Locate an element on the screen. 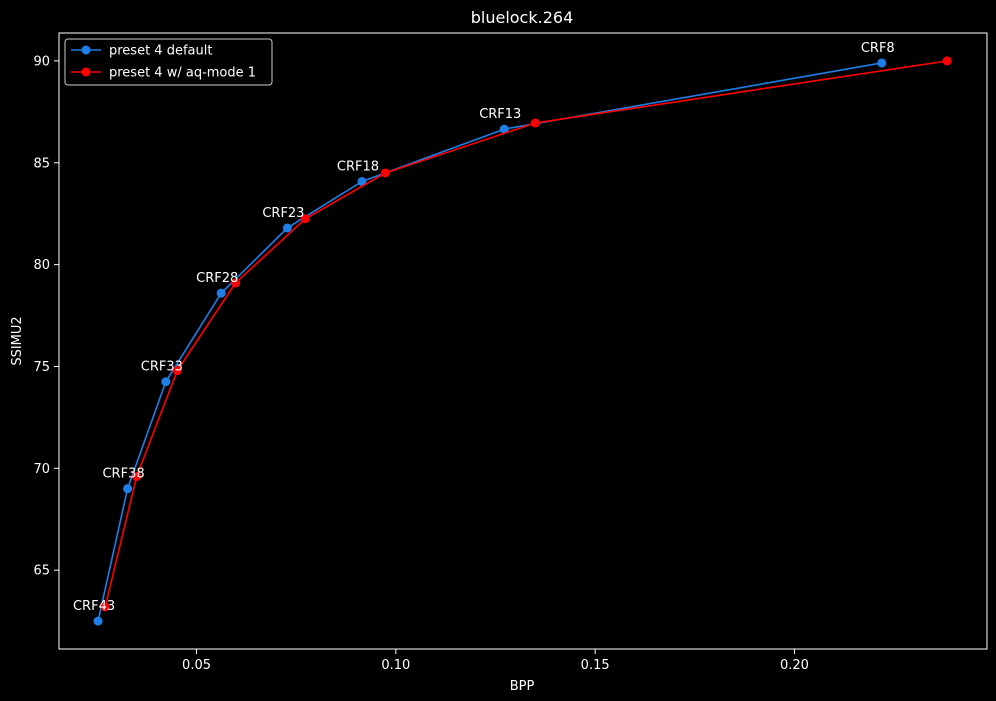  y-tick-label: 75 is located at coordinates (41, 367).